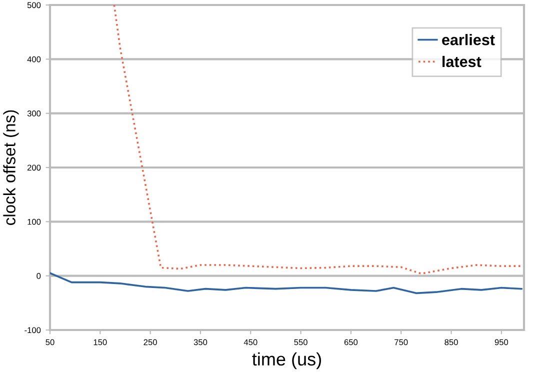  What do you see at coordinates (38, 276) in the screenshot?
I see `y-tick-label: 0` at bounding box center [38, 276].